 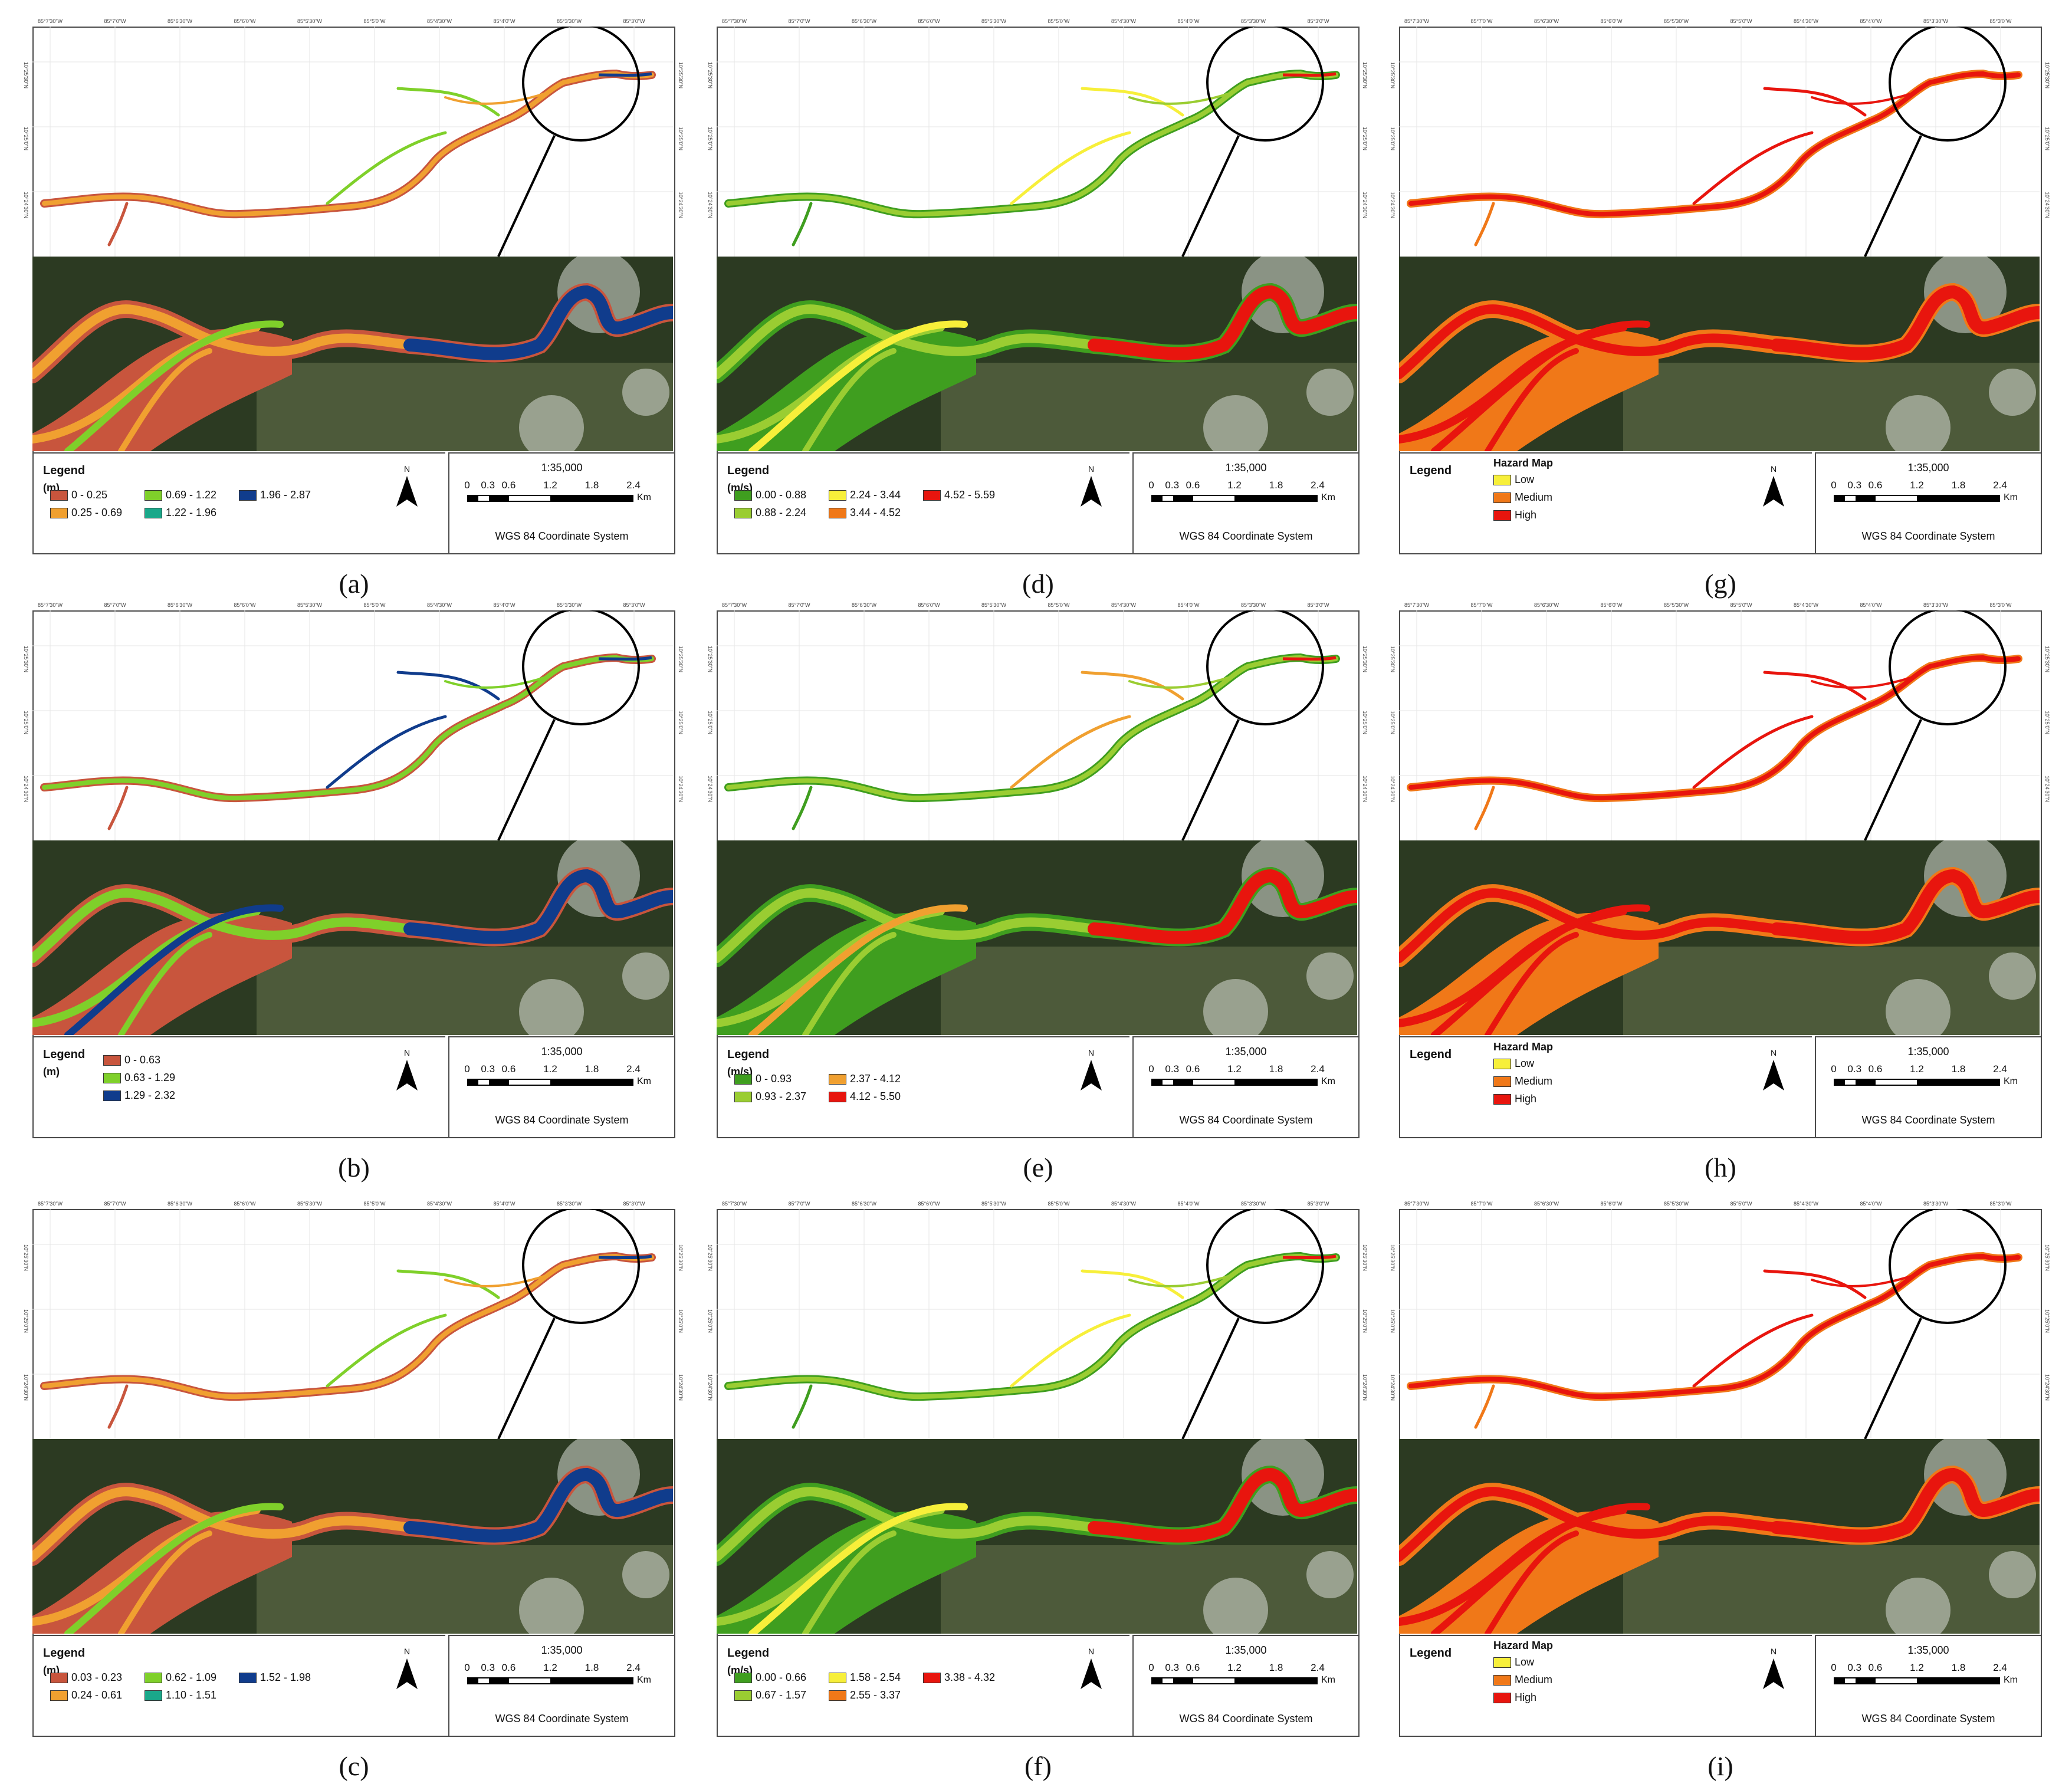 I want to click on panel-caption: (i), so click(x=1720, y=1766).